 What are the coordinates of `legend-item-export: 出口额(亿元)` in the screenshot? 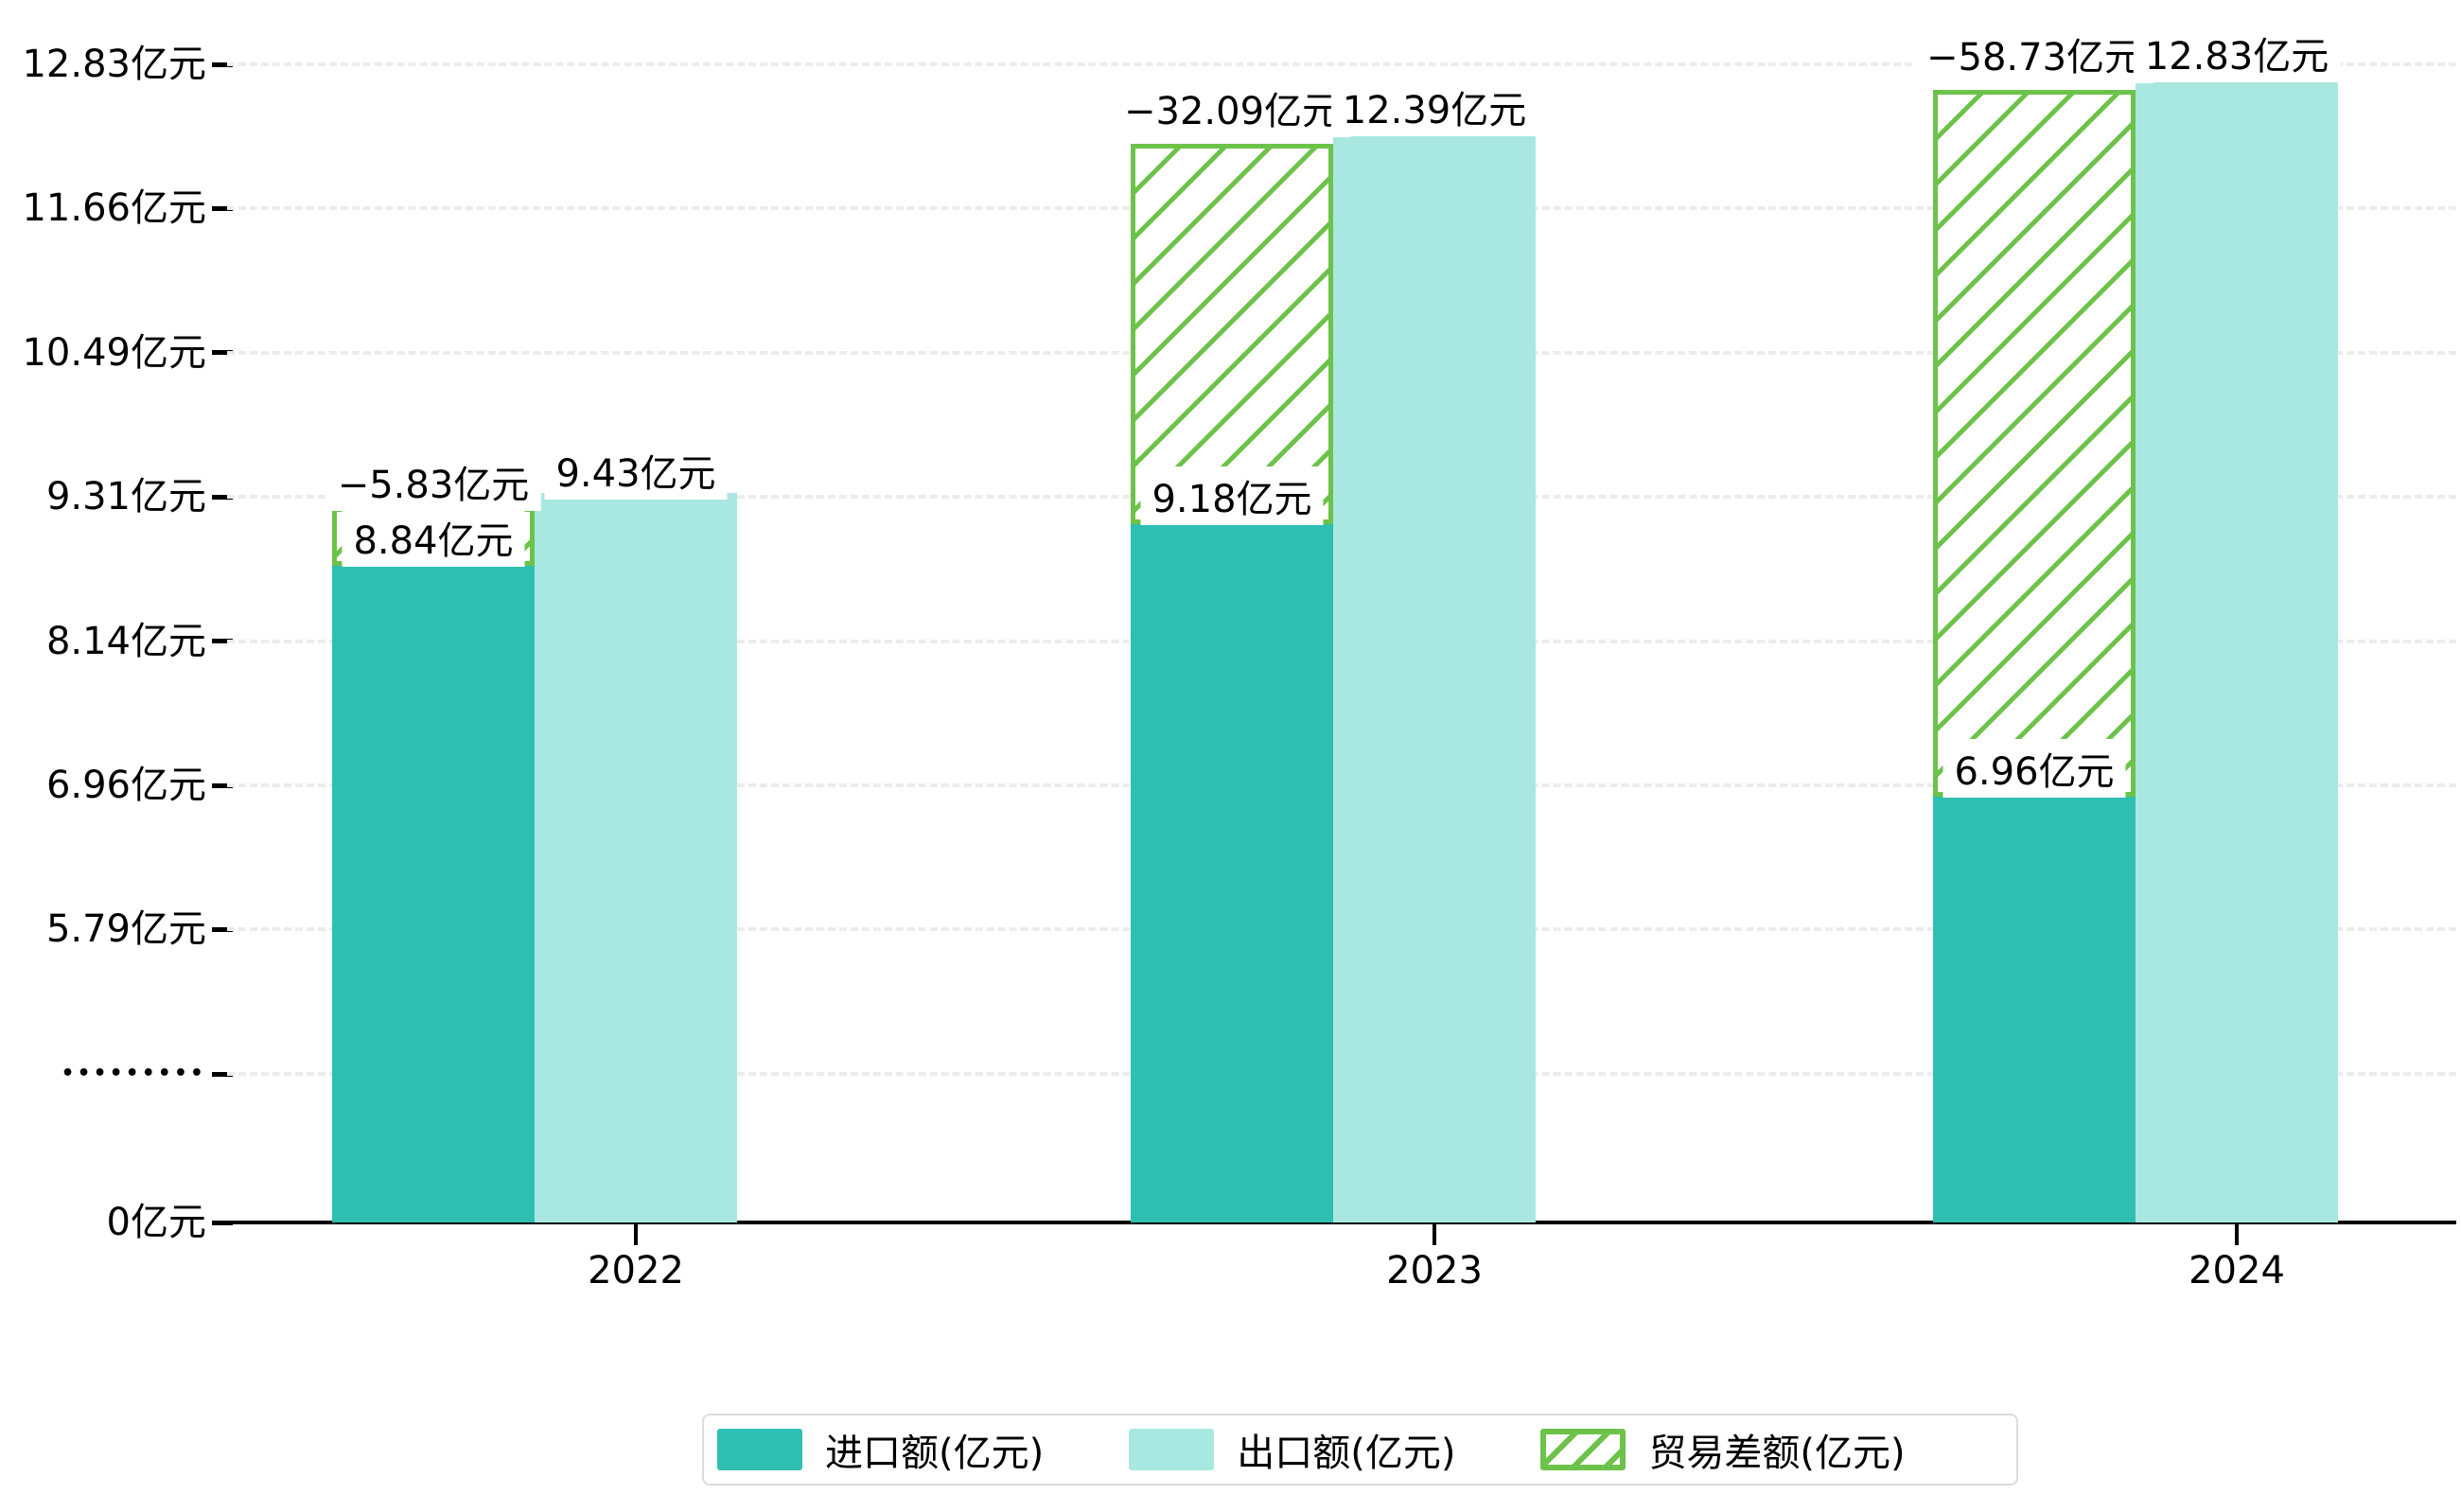 It's located at (1292, 1449).